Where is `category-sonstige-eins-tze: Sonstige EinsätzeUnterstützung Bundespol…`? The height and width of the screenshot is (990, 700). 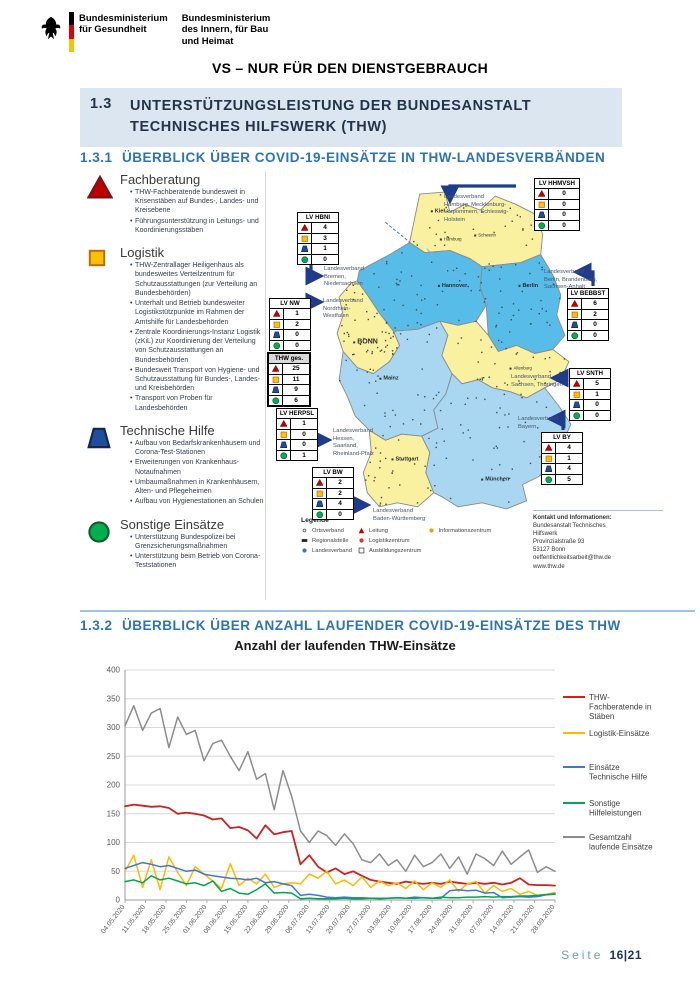 category-sonstige-eins-tze: Sonstige EinsätzeUnterstützung Bundespol… is located at coordinates (175, 544).